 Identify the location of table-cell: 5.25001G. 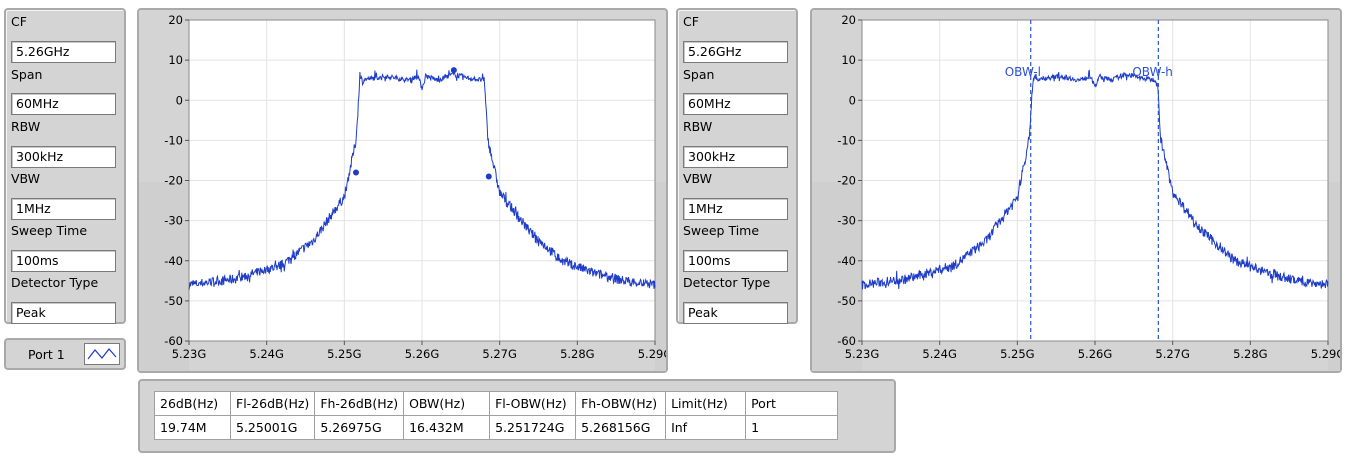
(272, 427).